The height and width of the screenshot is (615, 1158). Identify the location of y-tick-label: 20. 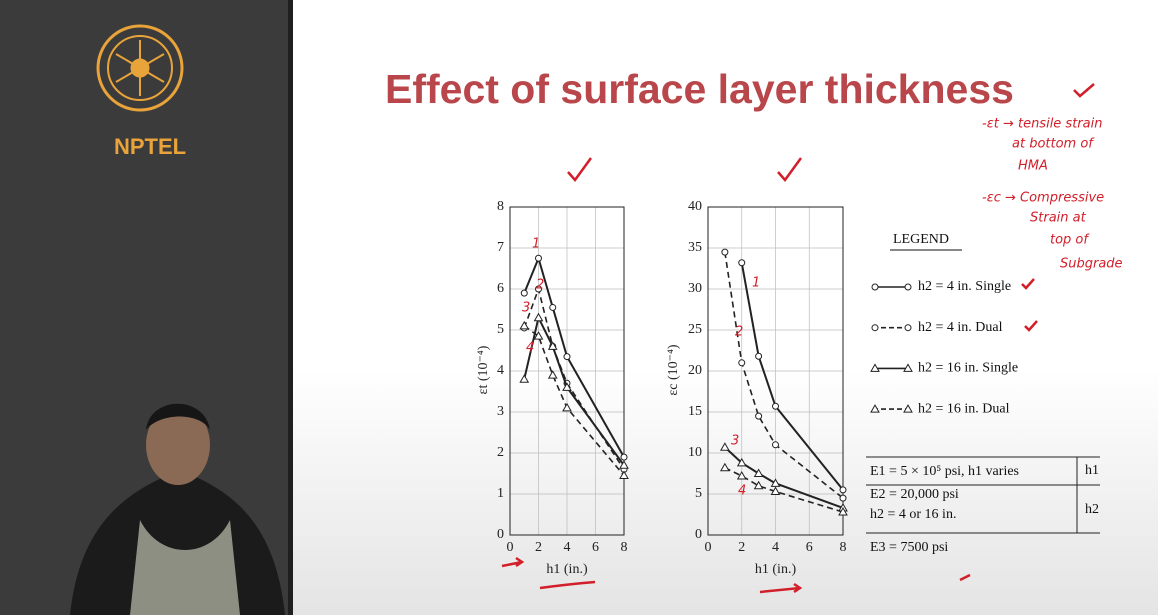
(695, 370).